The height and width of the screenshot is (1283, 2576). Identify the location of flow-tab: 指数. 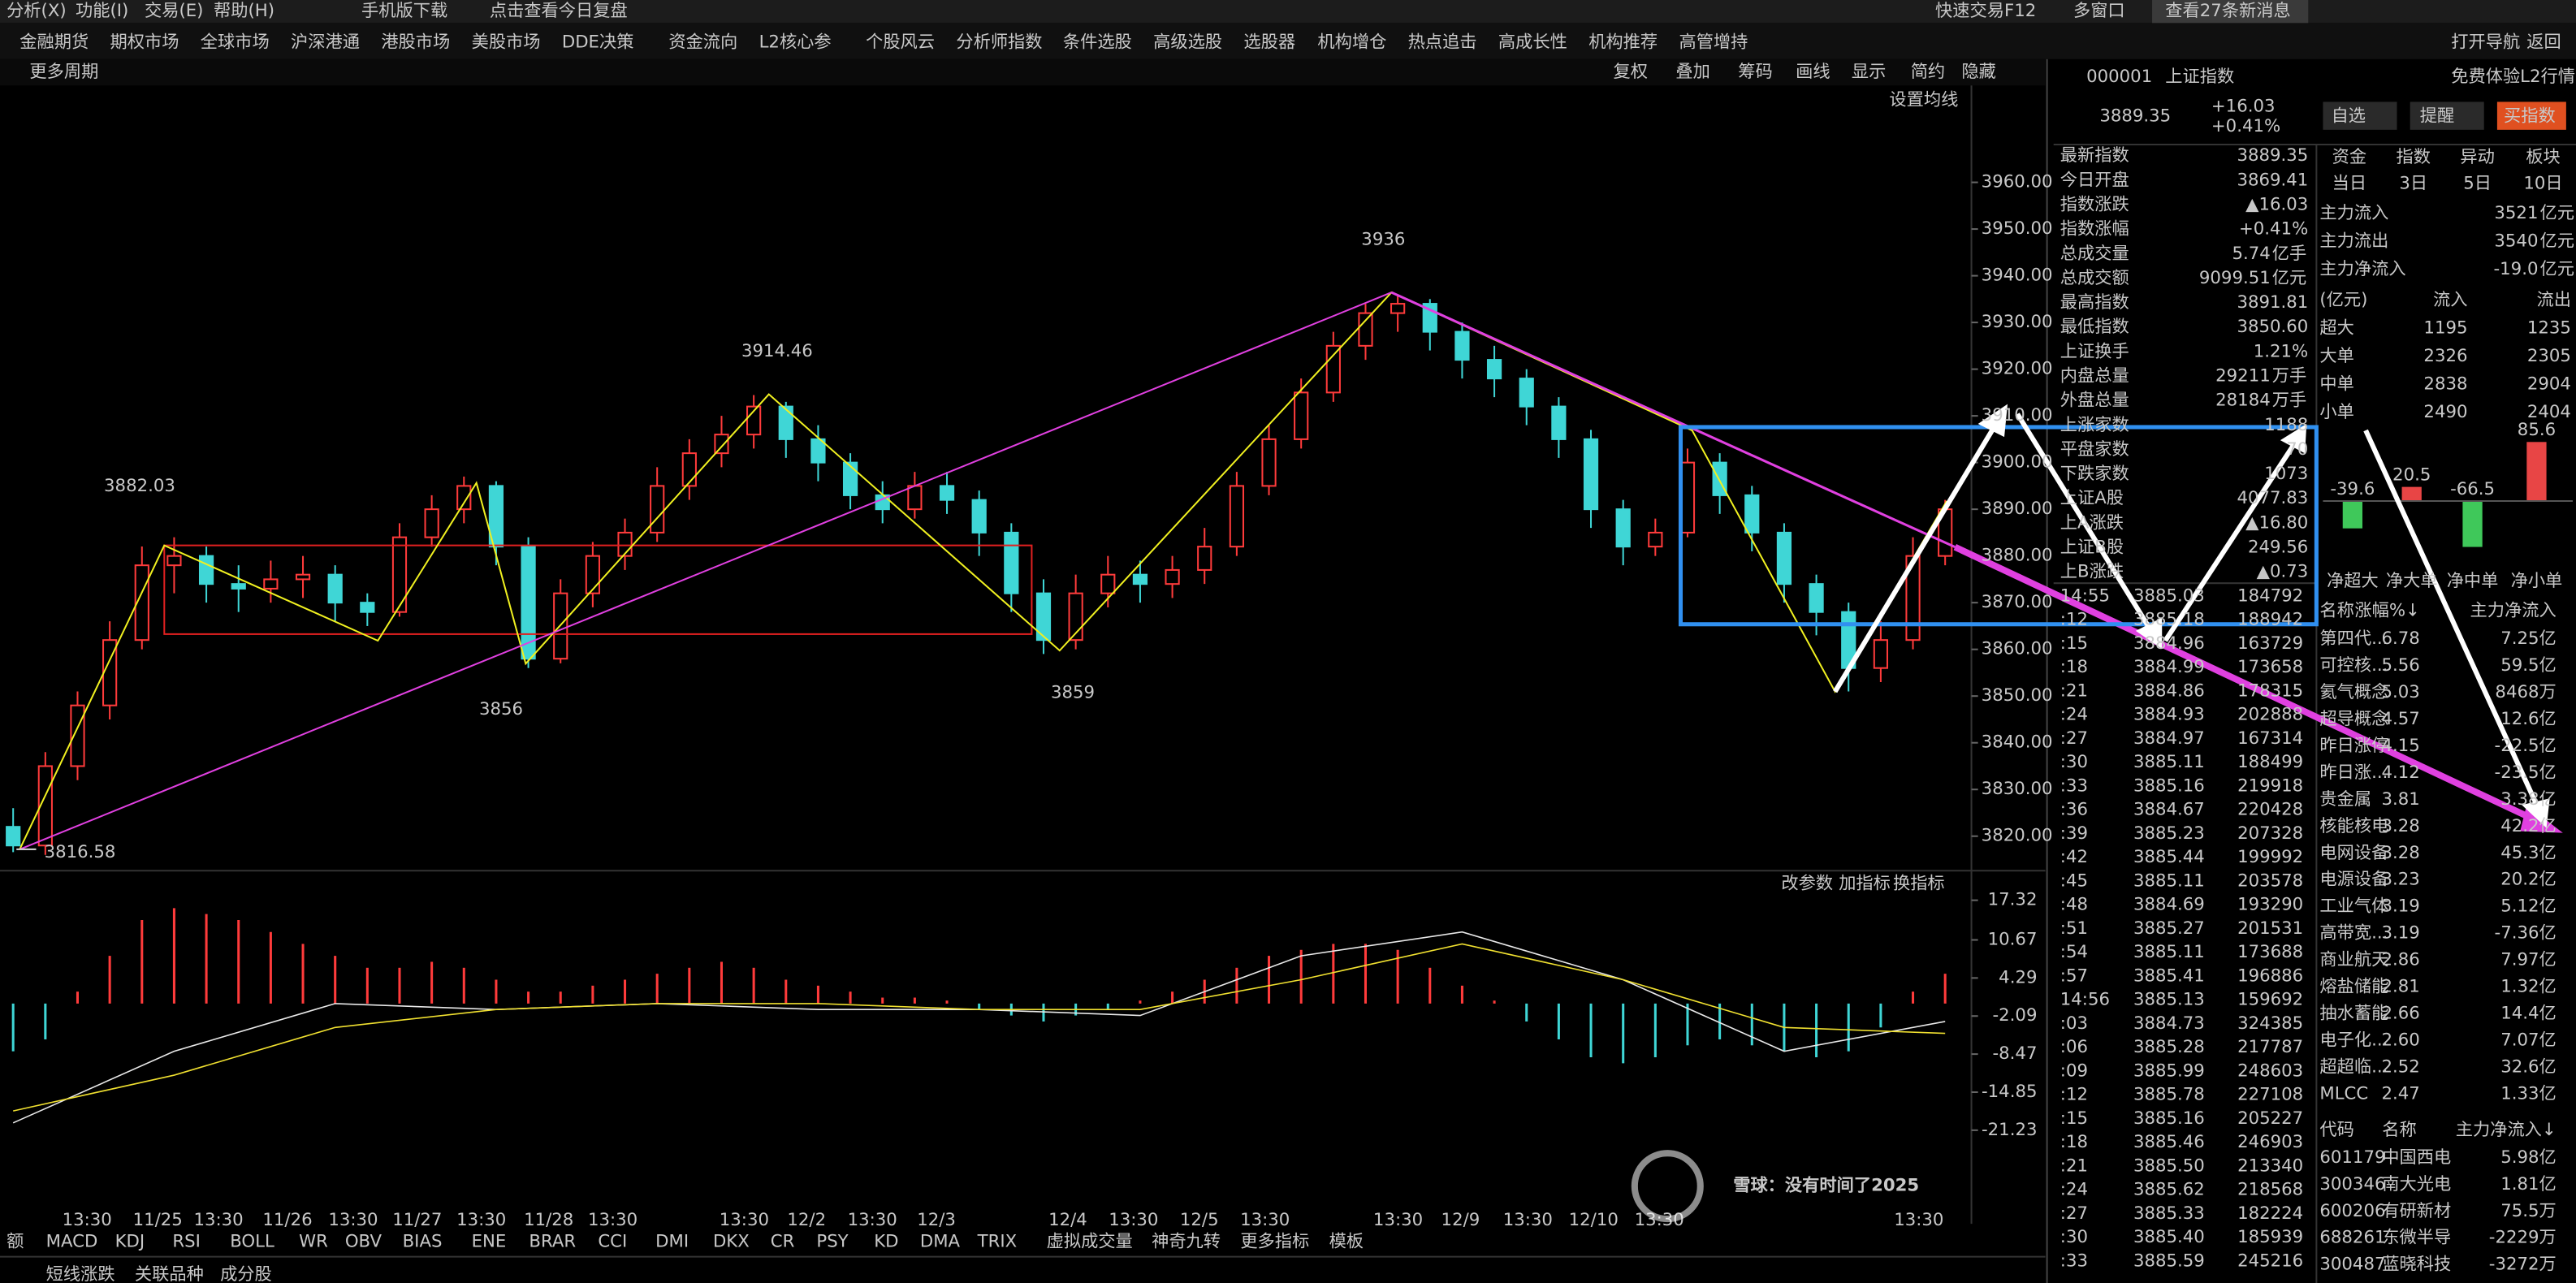
(2413, 157).